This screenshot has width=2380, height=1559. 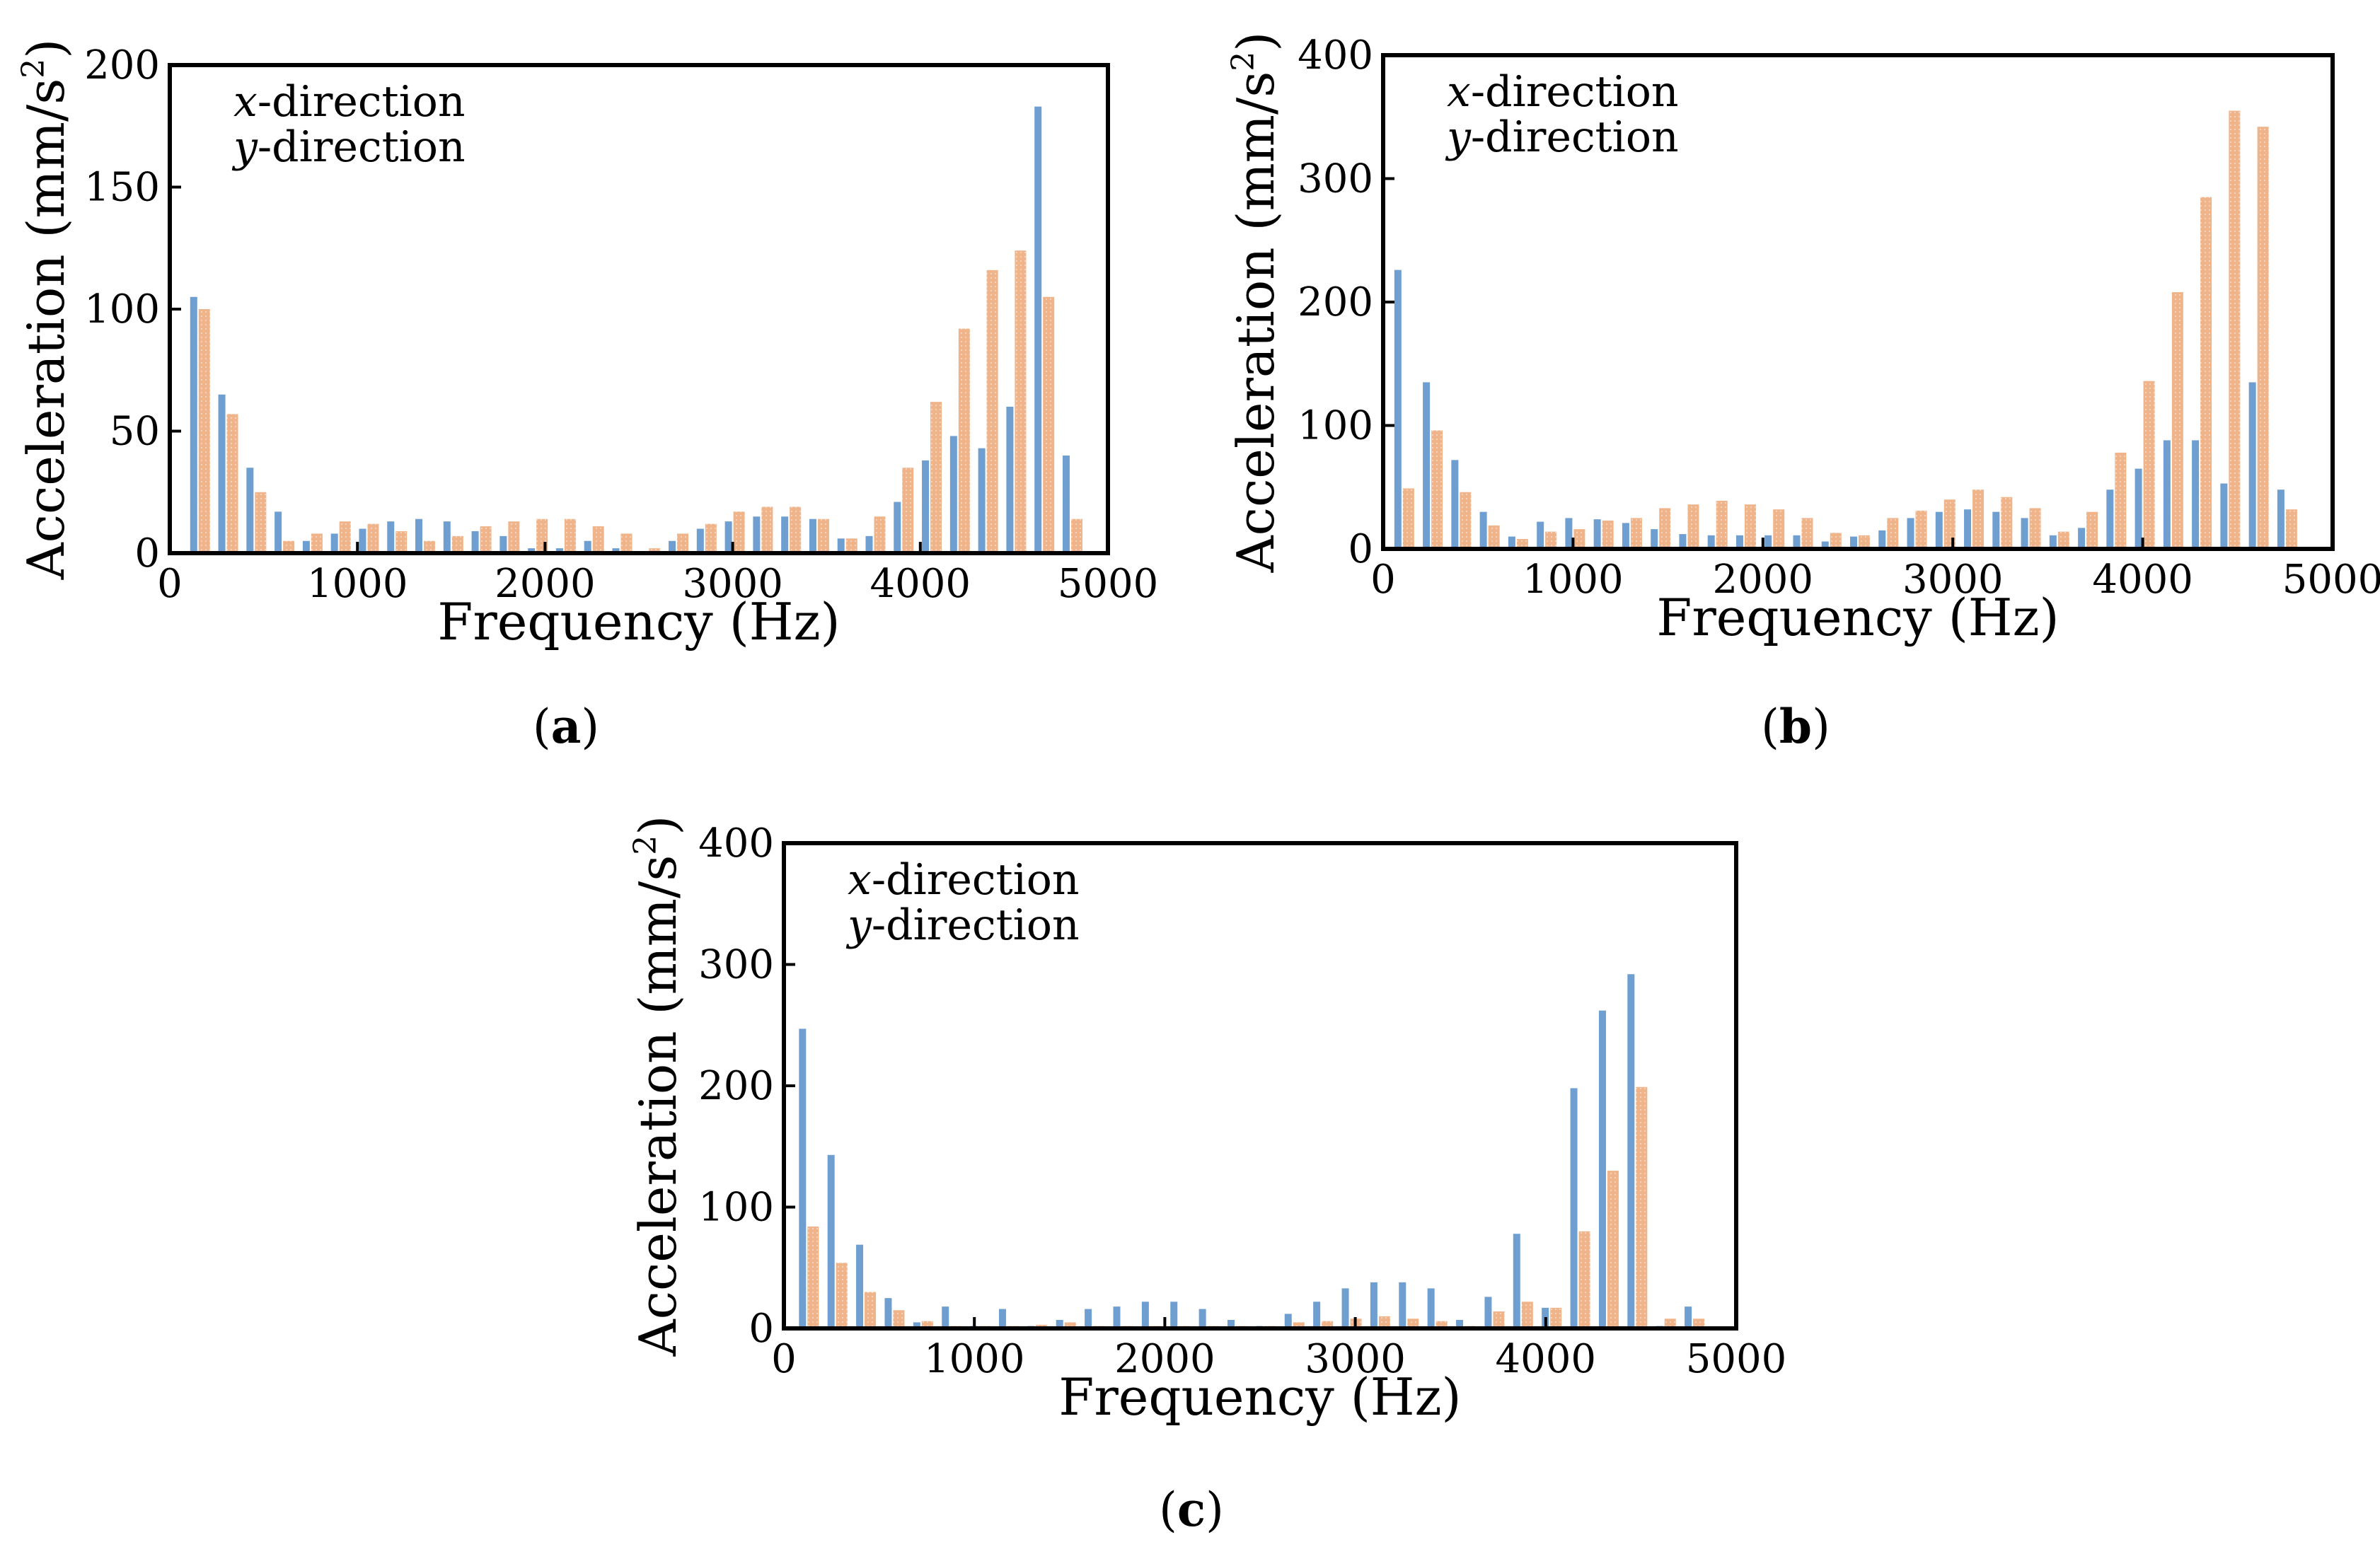 What do you see at coordinates (859, 925) in the screenshot?
I see `legend-var: y` at bounding box center [859, 925].